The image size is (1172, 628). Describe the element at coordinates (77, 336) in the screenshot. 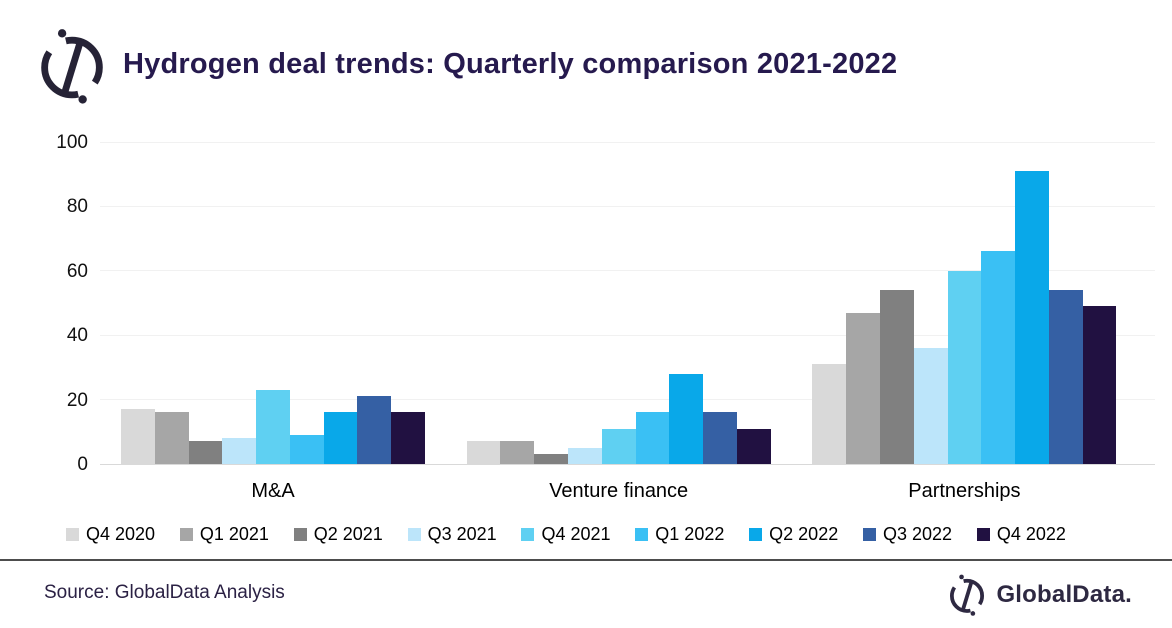

I see `y-axis-tick-40: 40` at that location.